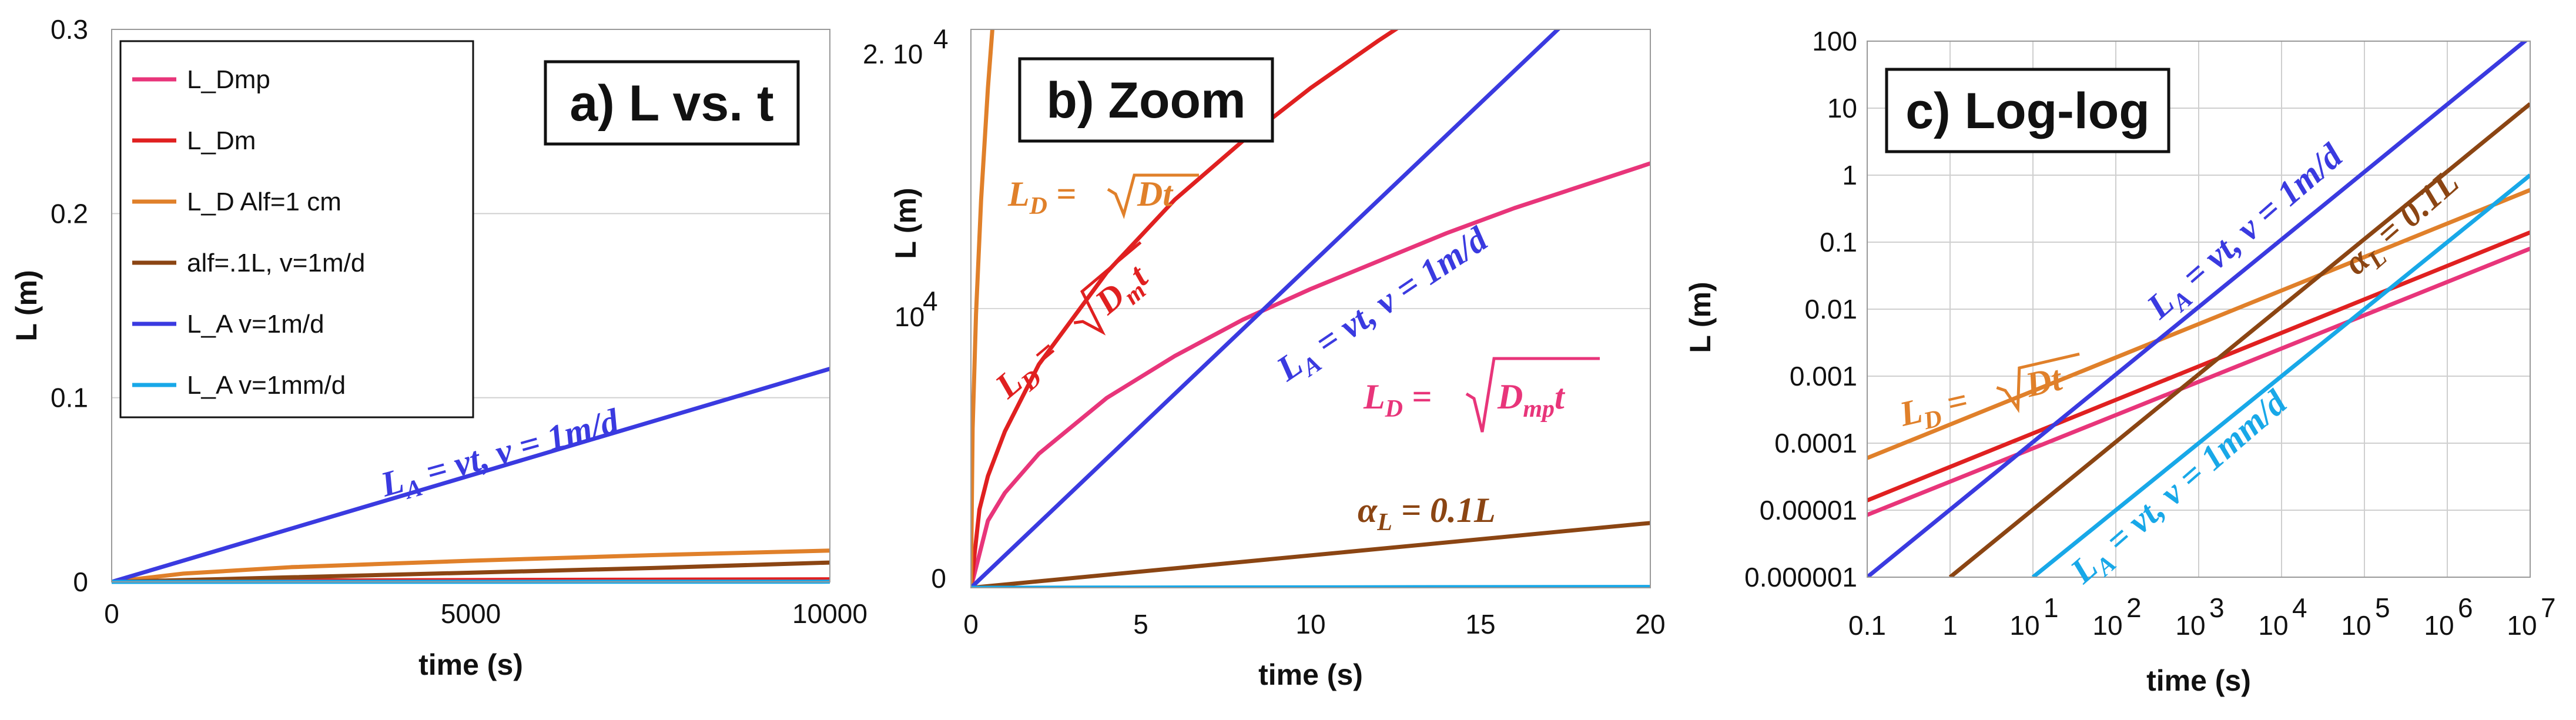  Describe the element at coordinates (276, 263) in the screenshot. I see `panel-a-legend-label: alf=.1L, v=1m/d` at that location.